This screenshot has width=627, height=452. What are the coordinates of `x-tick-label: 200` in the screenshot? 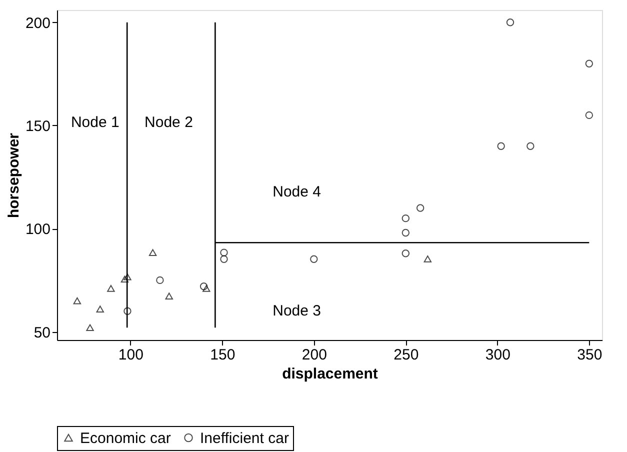 It's located at (314, 355).